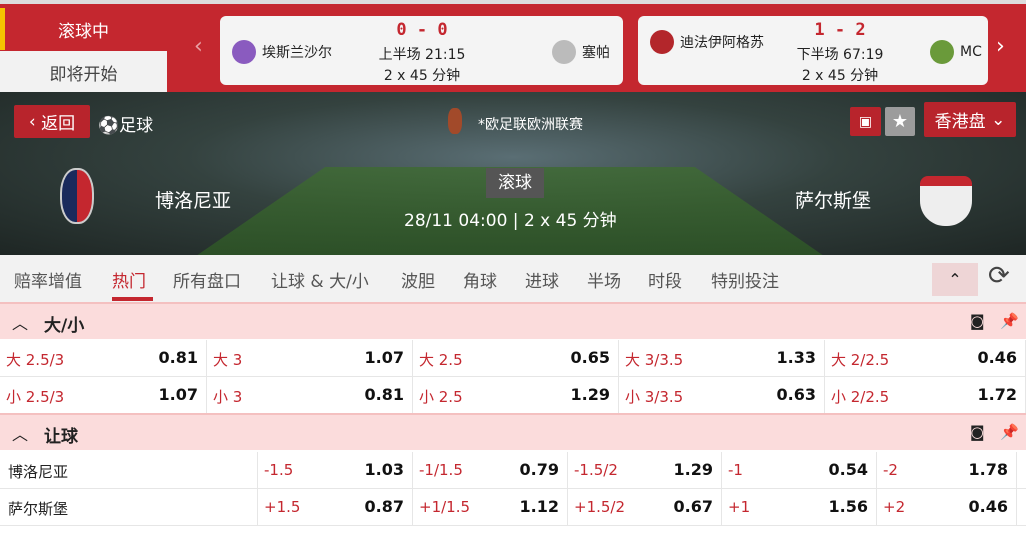 This screenshot has width=1026, height=533. Describe the element at coordinates (297, 53) in the screenshot. I see `home-team: 埃斯兰沙尔` at that location.